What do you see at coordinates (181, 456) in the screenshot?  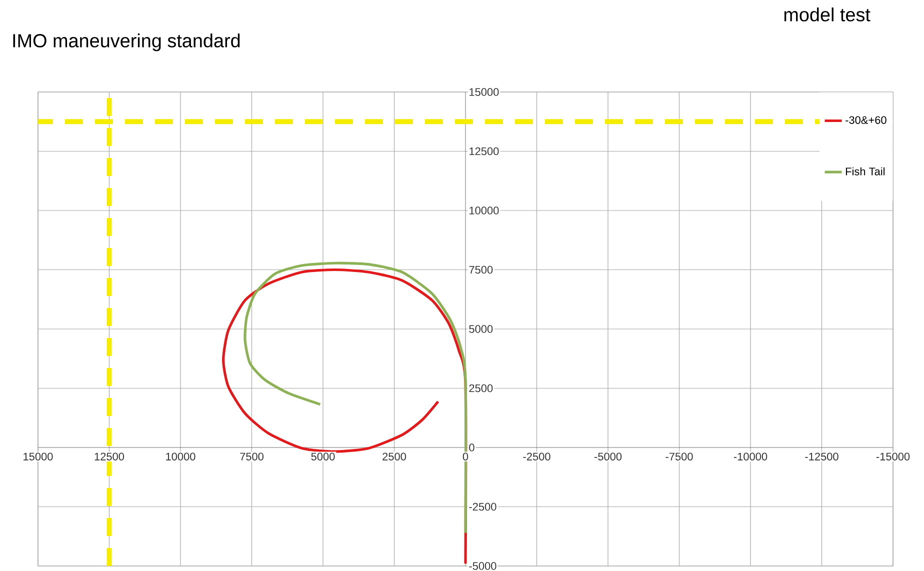 I see `x-tick-label: 10000` at bounding box center [181, 456].